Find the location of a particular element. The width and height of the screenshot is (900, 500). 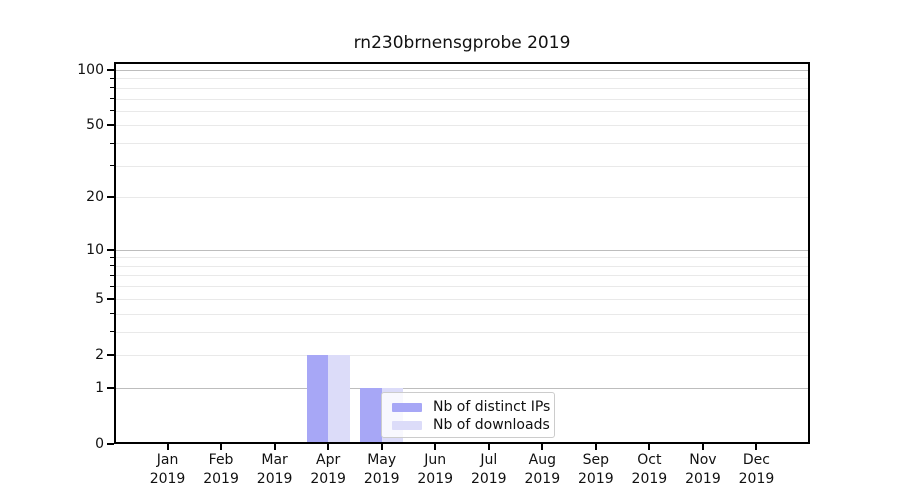

legend: Nb of distinct IPs Nb of downloads is located at coordinates (468, 415).